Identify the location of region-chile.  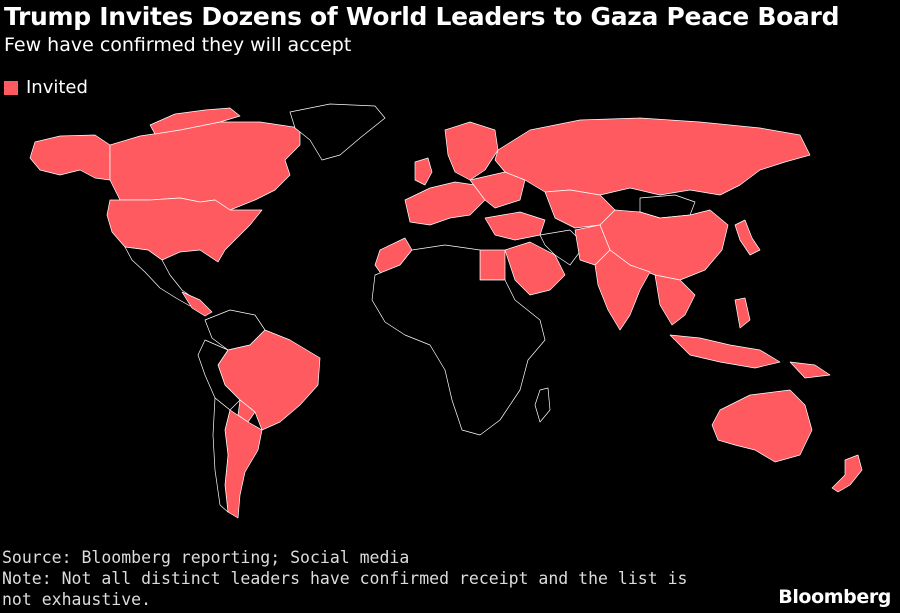
(221, 455).